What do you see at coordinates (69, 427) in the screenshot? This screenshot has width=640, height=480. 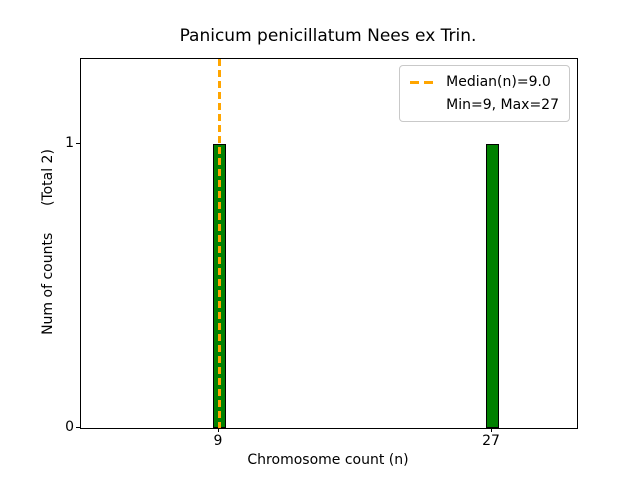 I see `y-tick-label: 0` at bounding box center [69, 427].